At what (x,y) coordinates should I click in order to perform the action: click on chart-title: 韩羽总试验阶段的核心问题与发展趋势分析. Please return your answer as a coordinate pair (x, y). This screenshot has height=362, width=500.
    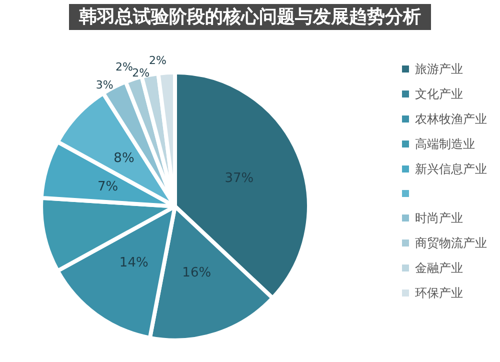
    Looking at the image, I should click on (249, 17).